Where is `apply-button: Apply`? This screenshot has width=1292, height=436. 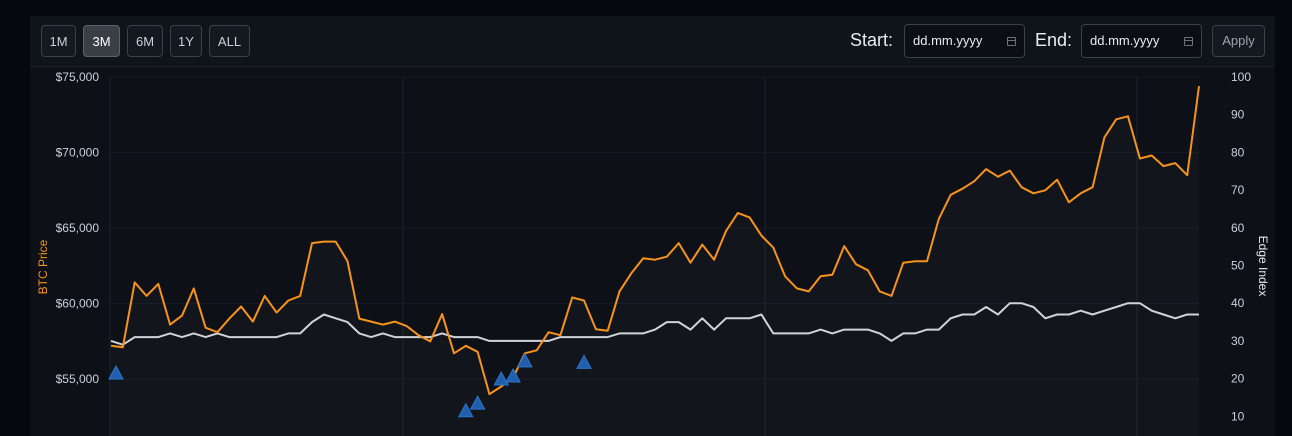 apply-button: Apply is located at coordinates (1238, 41).